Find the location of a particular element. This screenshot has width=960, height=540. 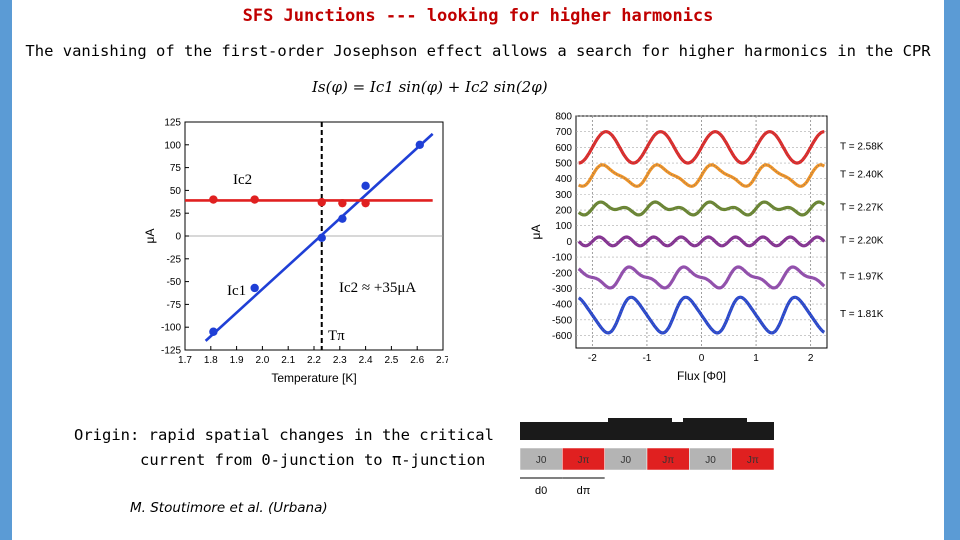

x-tick-label: 1 is located at coordinates (756, 358).